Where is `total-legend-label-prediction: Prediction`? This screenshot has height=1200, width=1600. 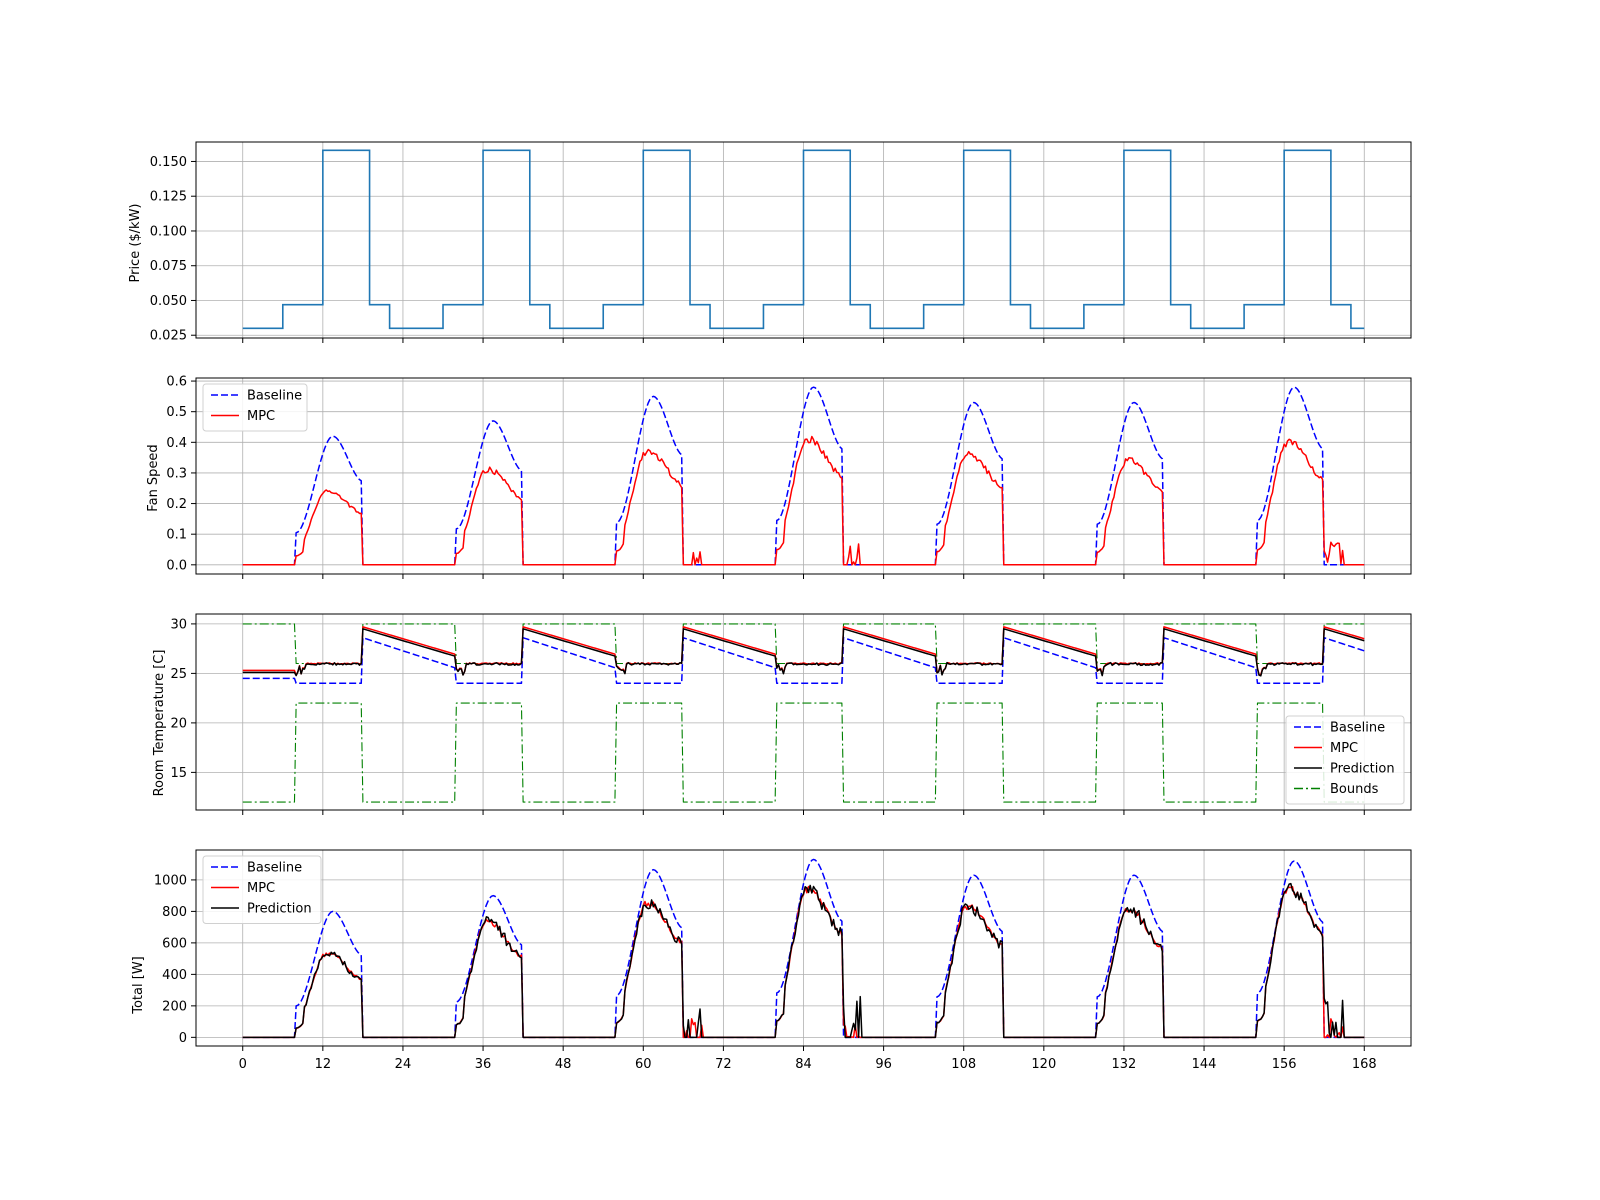
total-legend-label-prediction: Prediction is located at coordinates (279, 909).